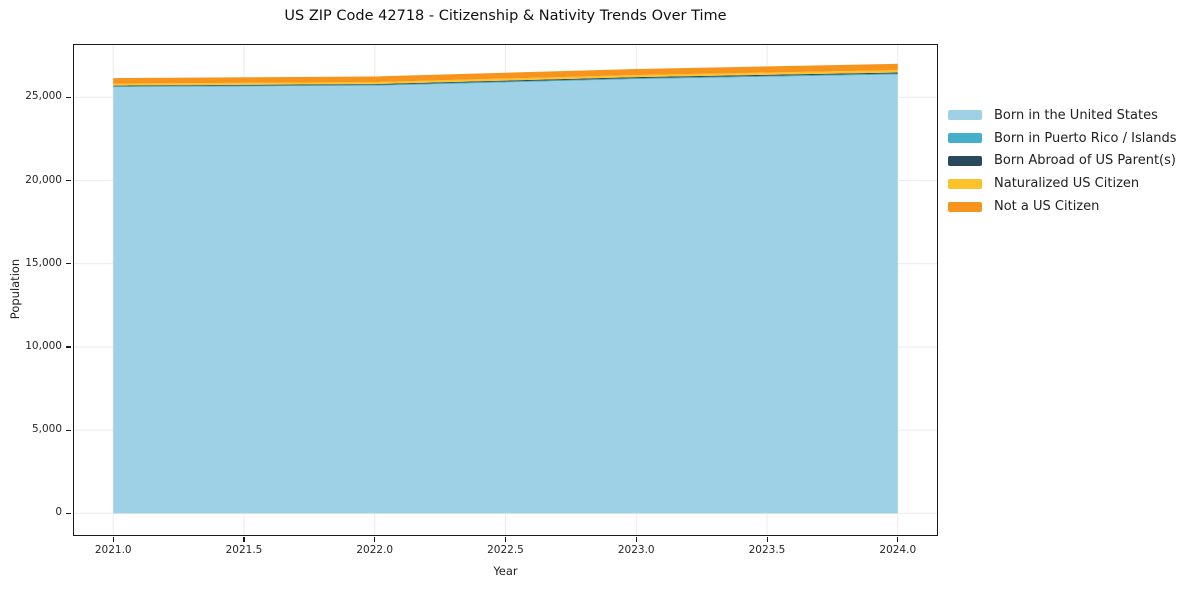 The height and width of the screenshot is (590, 1189). I want to click on legend-label: Naturalized US Citizen, so click(1067, 184).